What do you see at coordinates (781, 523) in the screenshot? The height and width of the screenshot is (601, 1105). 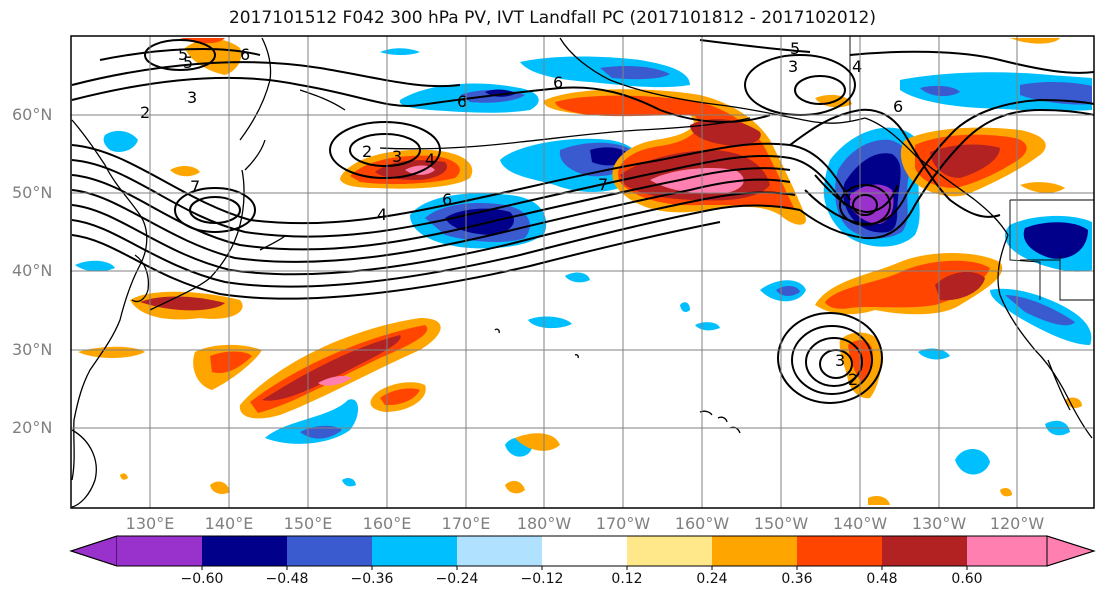 I see `lon-label: 150°W` at bounding box center [781, 523].